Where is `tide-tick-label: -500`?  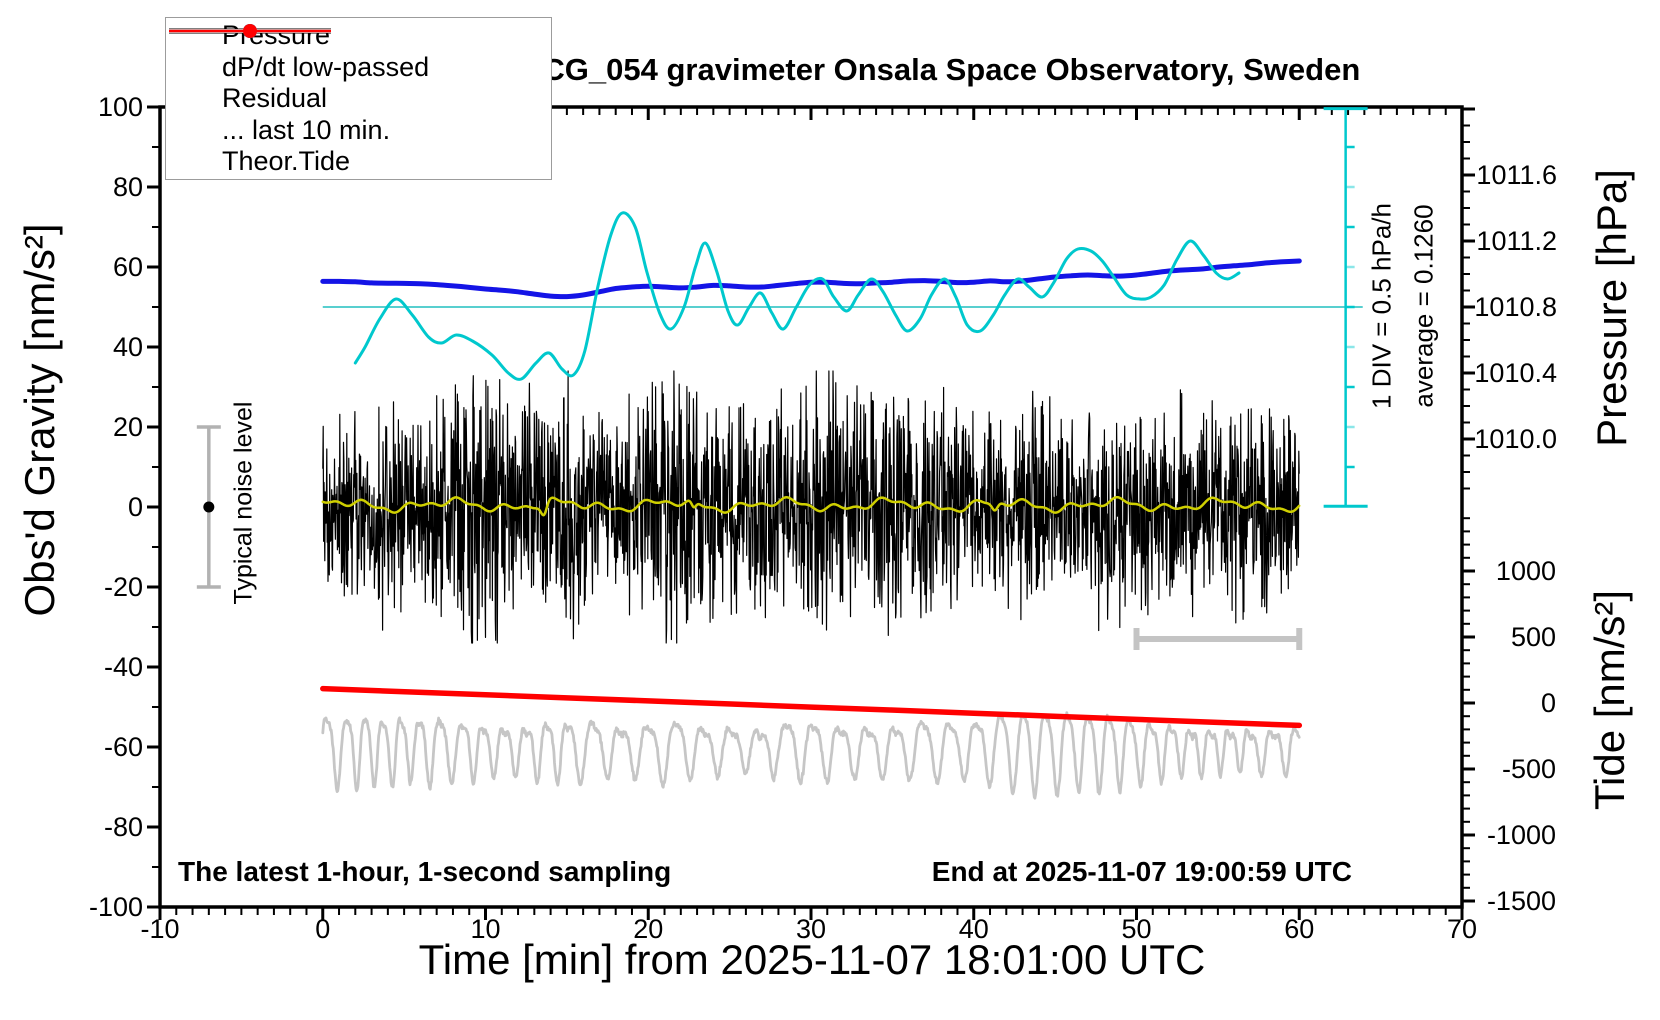 tide-tick-label: -500 is located at coordinates (1529, 769).